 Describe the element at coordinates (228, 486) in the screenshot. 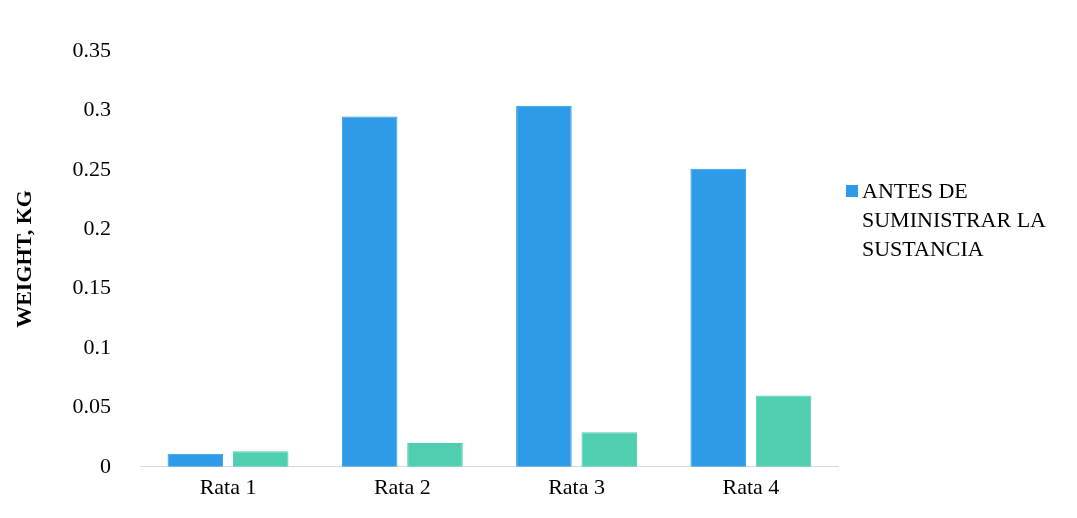

I see `x-tick-label: Rata 1` at that location.